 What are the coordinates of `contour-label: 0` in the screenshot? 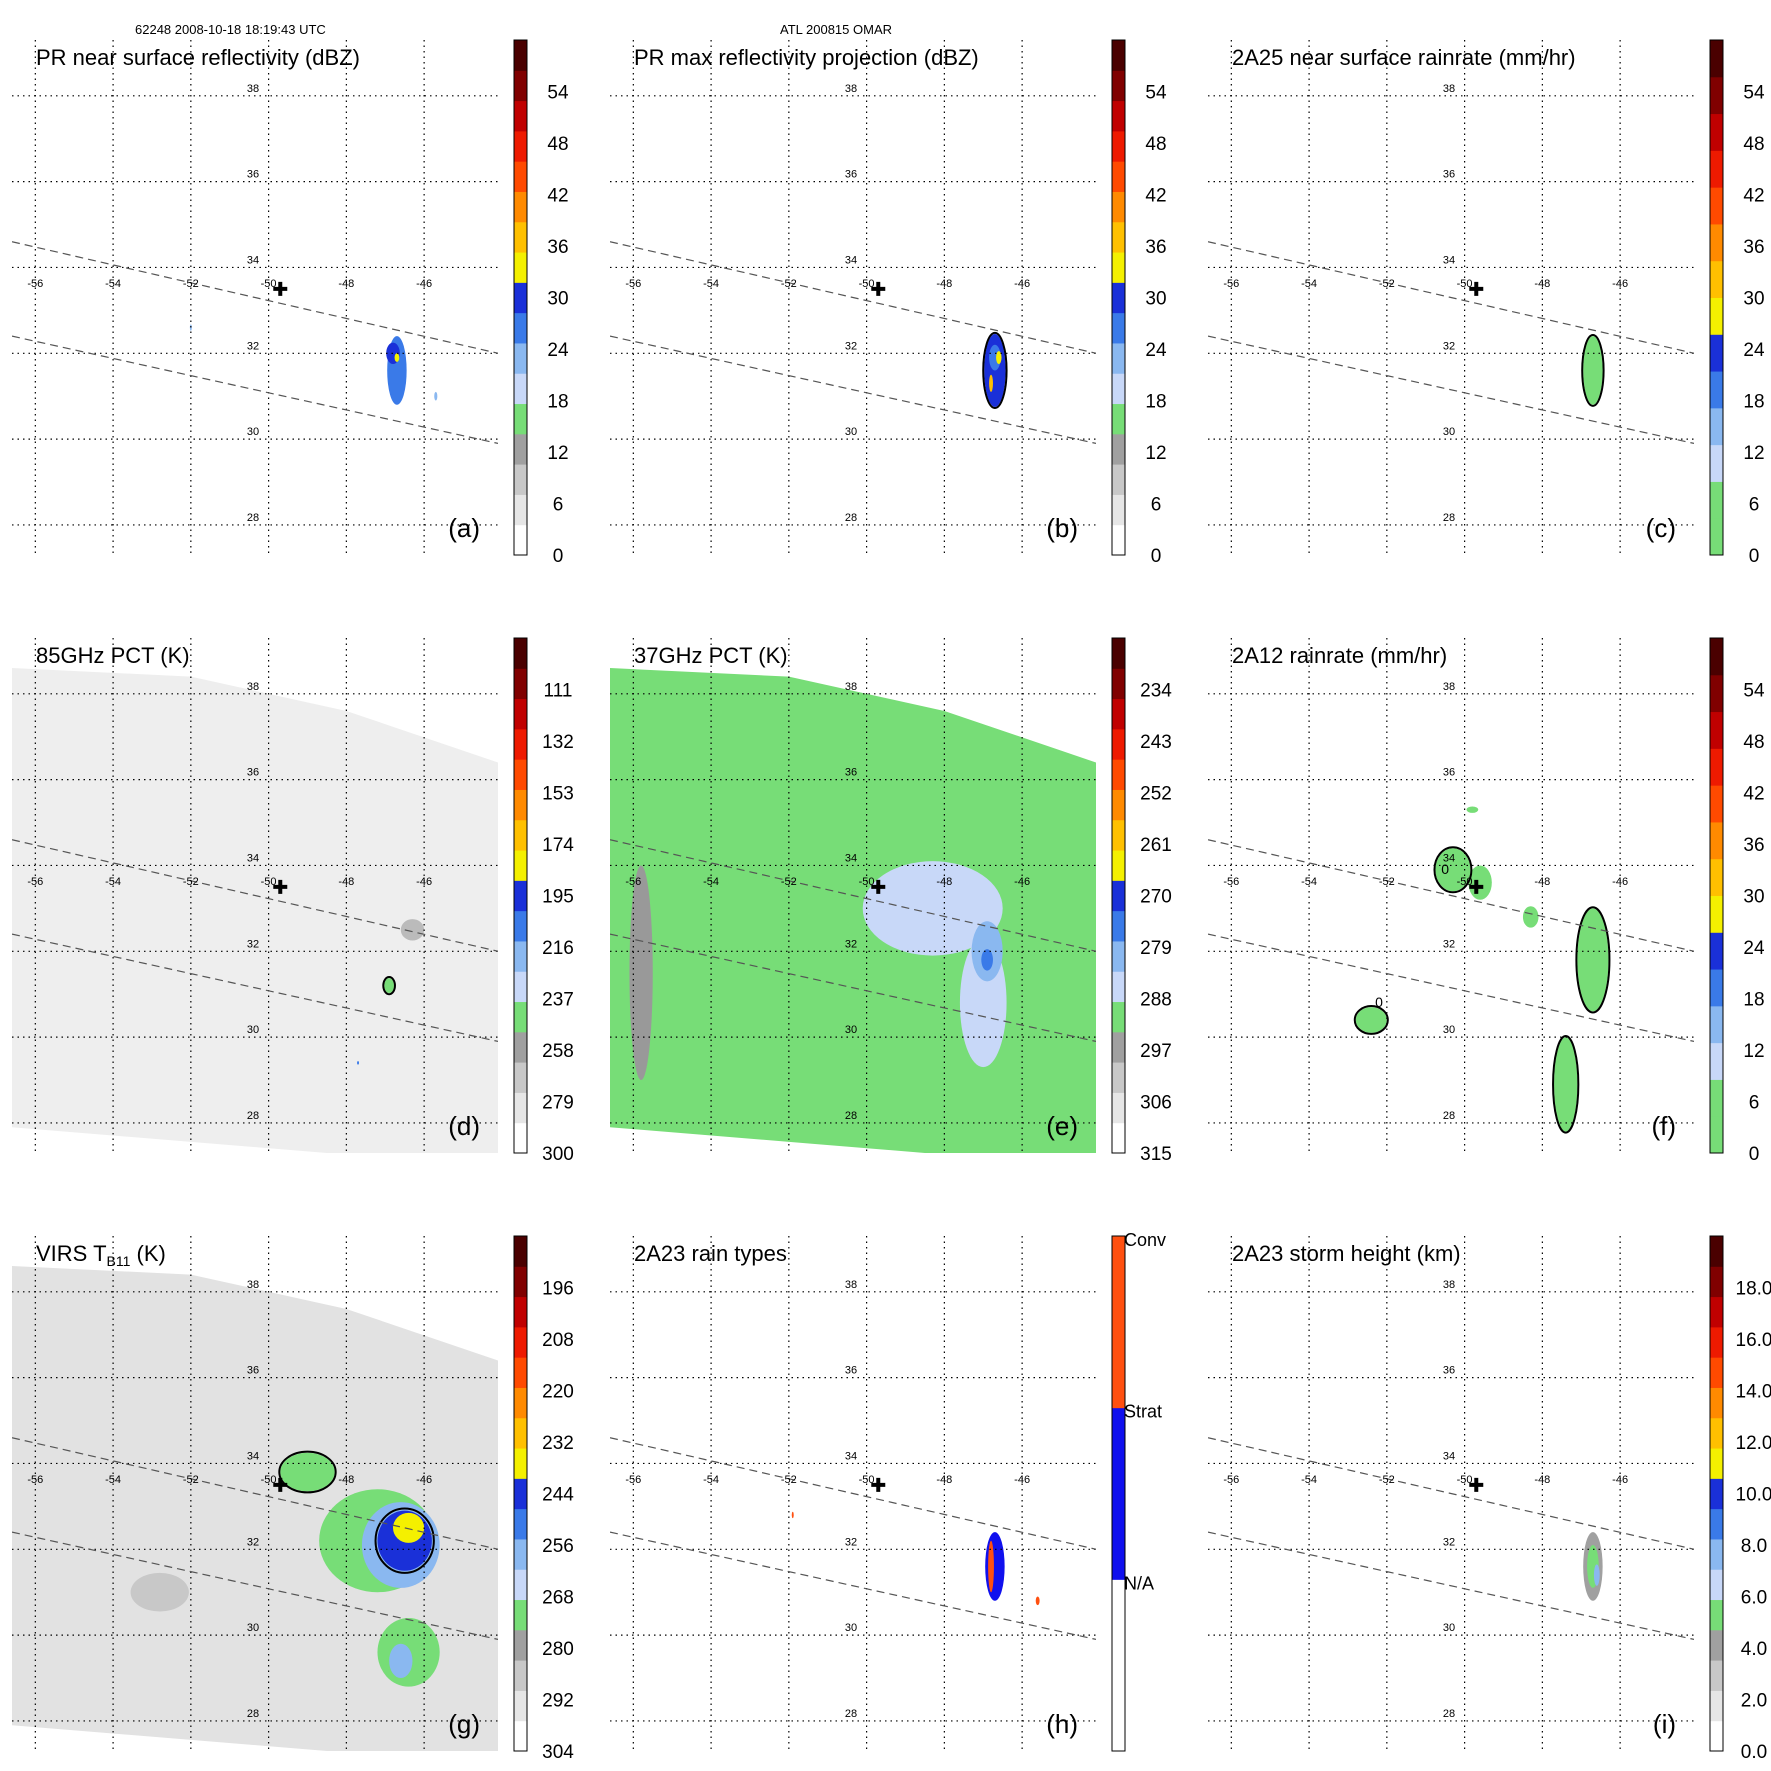 It's located at (1445, 869).